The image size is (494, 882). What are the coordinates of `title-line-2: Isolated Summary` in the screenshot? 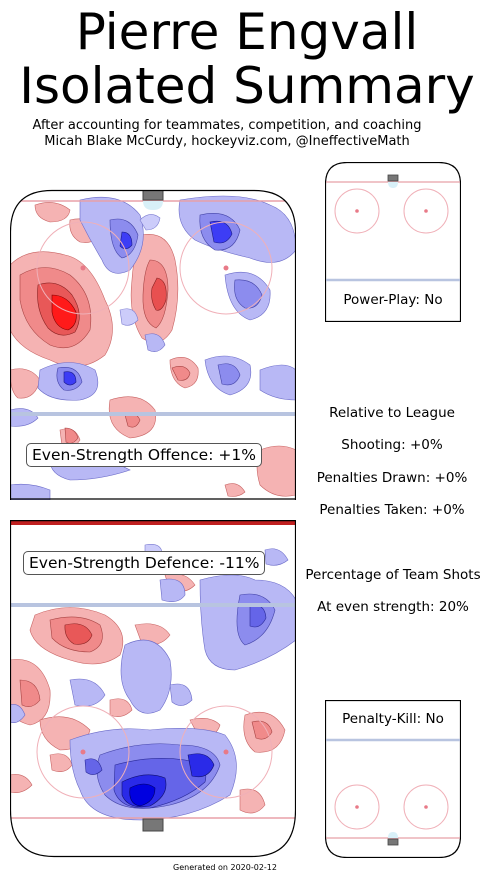 It's located at (247, 86).